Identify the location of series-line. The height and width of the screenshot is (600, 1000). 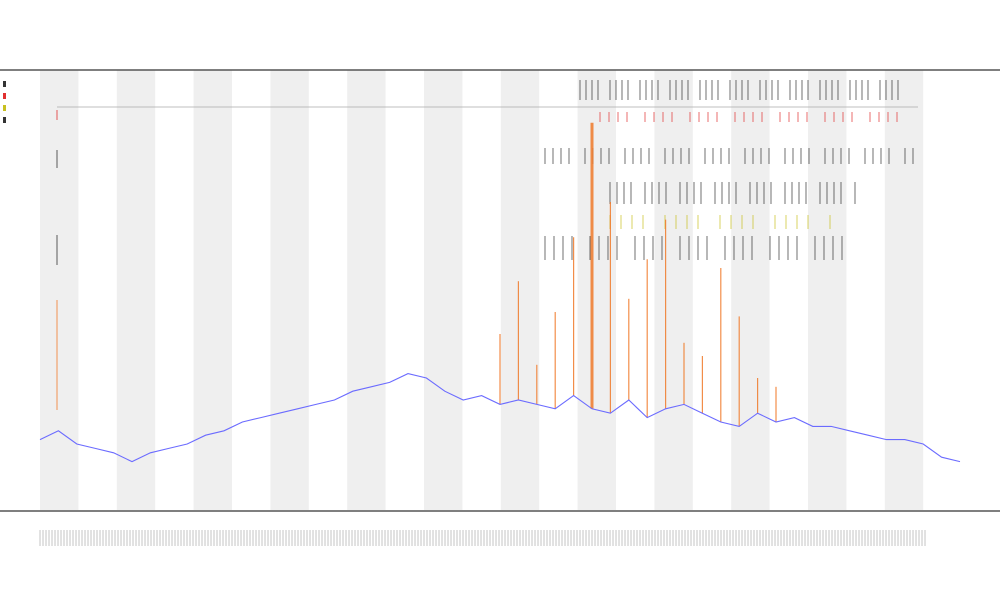
(500, 418).